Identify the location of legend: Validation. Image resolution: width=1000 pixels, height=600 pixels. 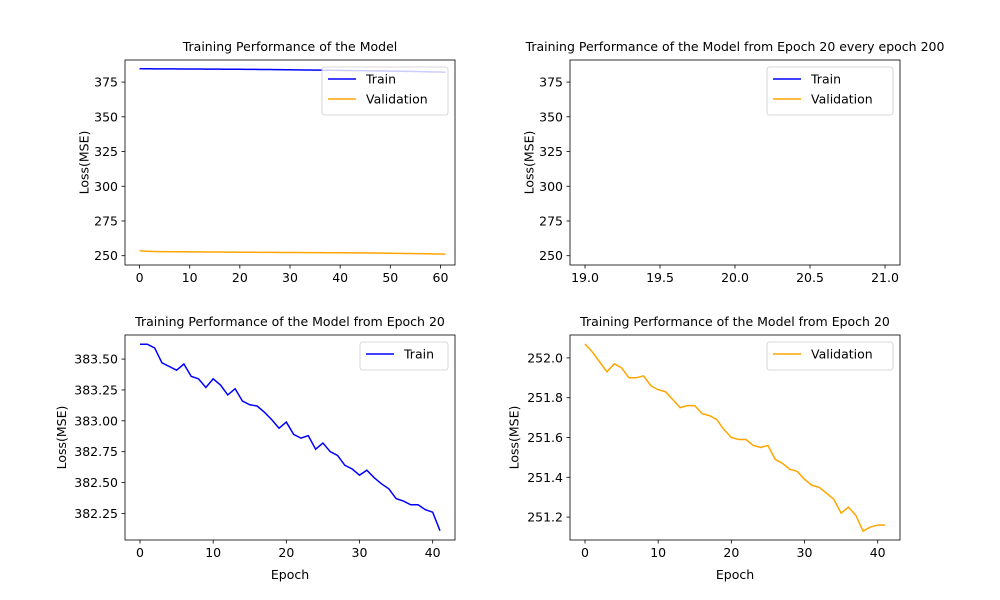
(830, 356).